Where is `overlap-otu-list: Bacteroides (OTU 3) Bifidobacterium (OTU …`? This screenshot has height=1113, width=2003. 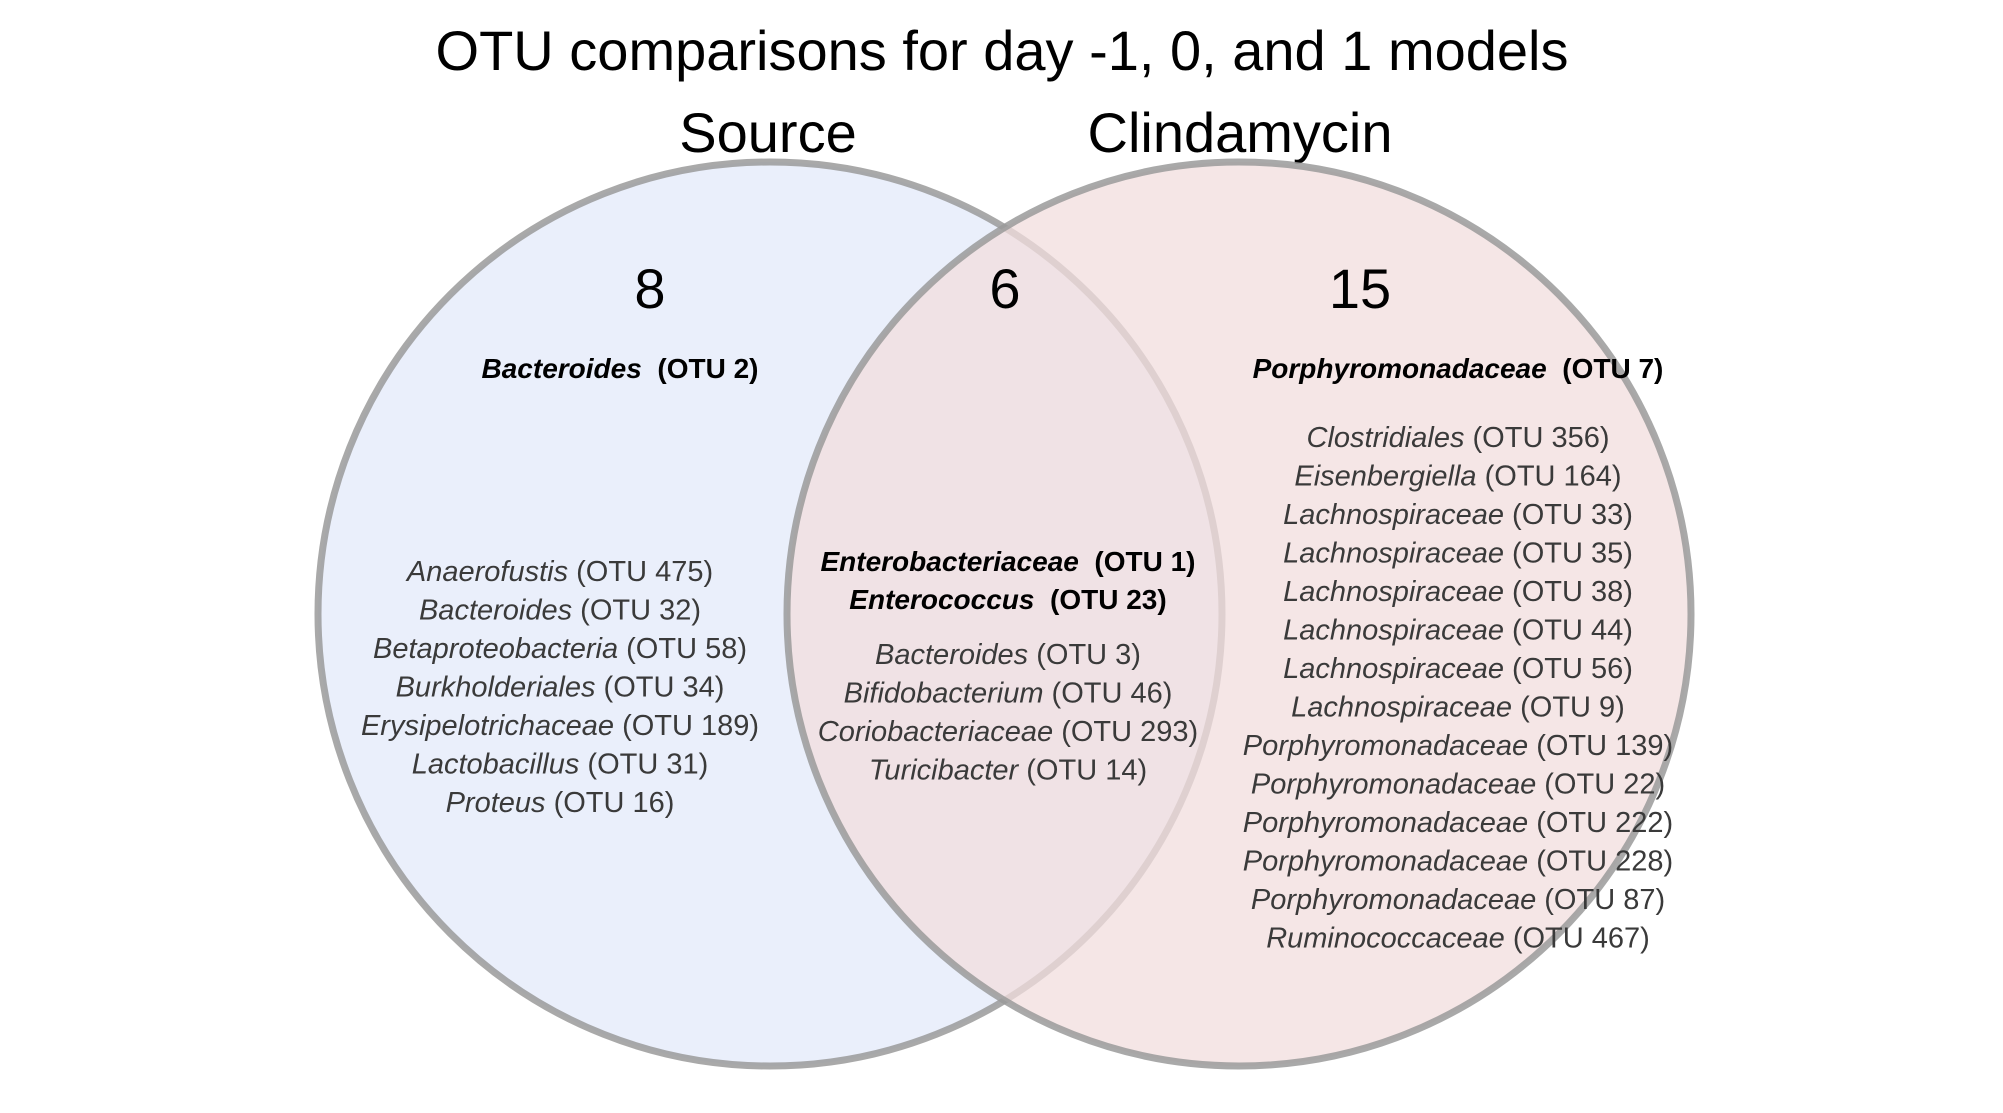
overlap-otu-list: Bacteroides (OTU 3) Bifidobacterium (OTU … is located at coordinates (1008, 713).